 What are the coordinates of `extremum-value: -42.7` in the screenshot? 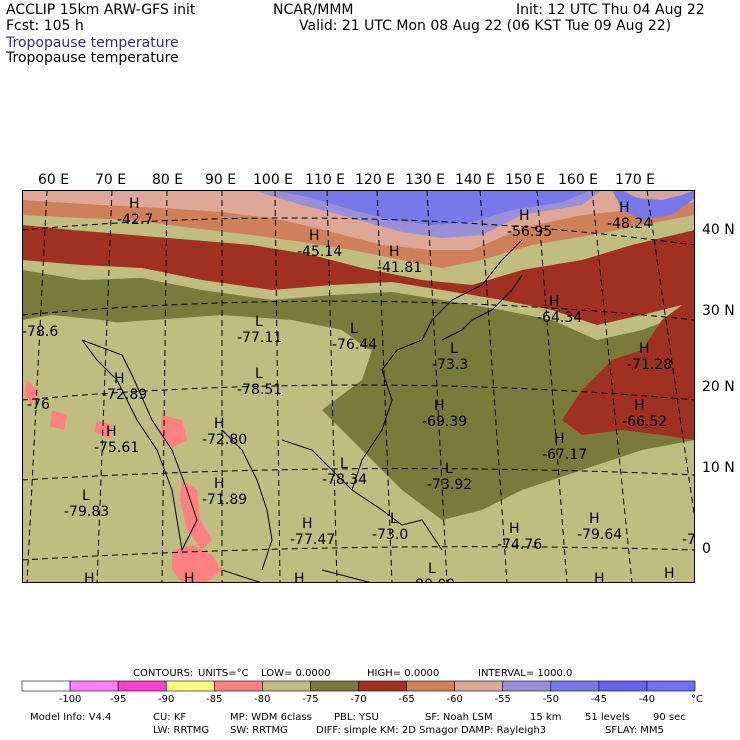 It's located at (135, 220).